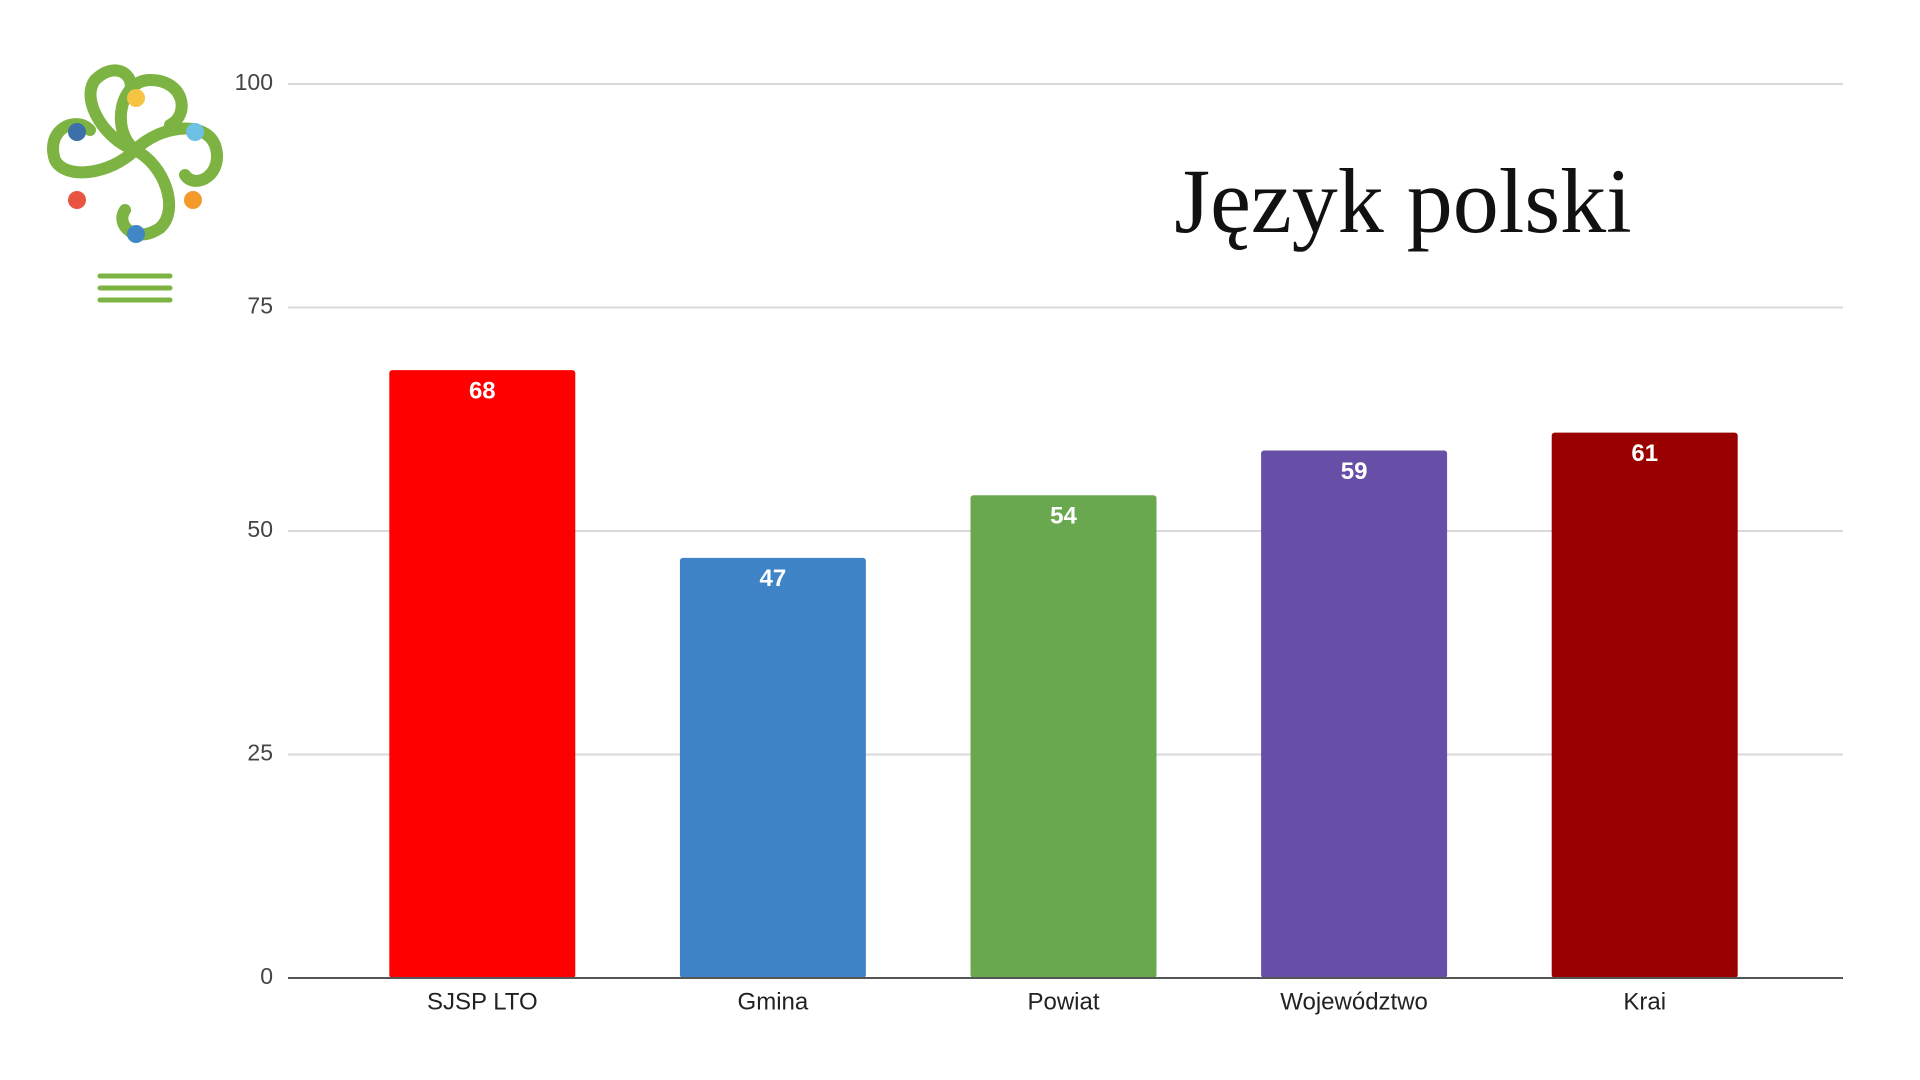  What do you see at coordinates (482, 1001) in the screenshot?
I see `x-tick-label: SJSP LTO` at bounding box center [482, 1001].